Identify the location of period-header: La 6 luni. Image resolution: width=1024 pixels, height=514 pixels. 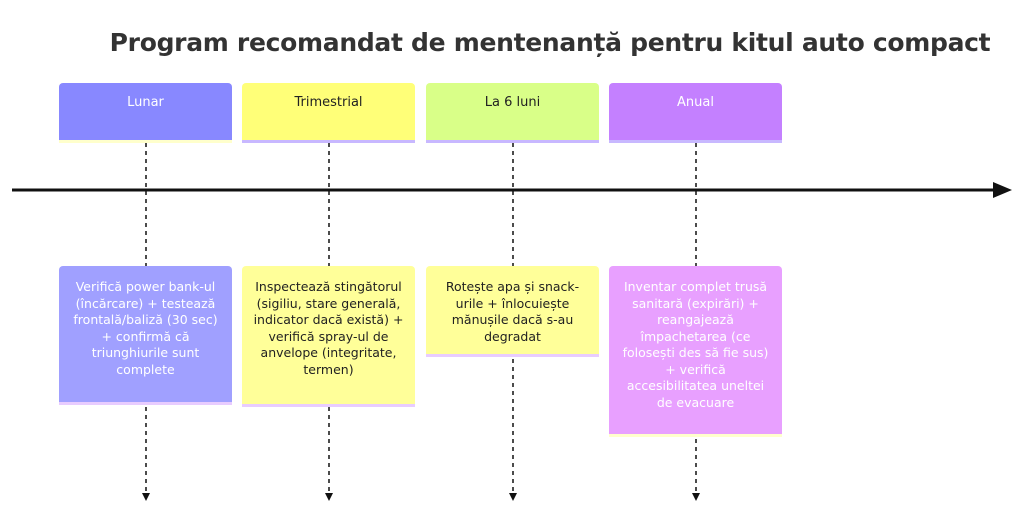
(512, 113).